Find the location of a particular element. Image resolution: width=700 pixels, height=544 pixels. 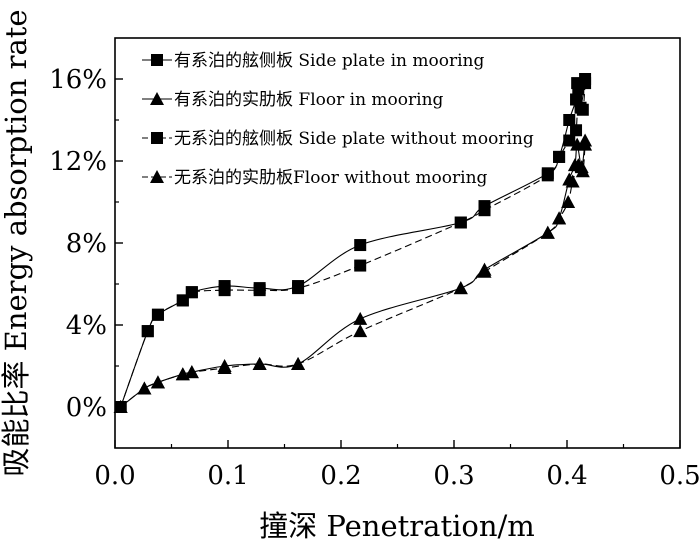

x-tick-label: 0.0 is located at coordinates (114, 476).